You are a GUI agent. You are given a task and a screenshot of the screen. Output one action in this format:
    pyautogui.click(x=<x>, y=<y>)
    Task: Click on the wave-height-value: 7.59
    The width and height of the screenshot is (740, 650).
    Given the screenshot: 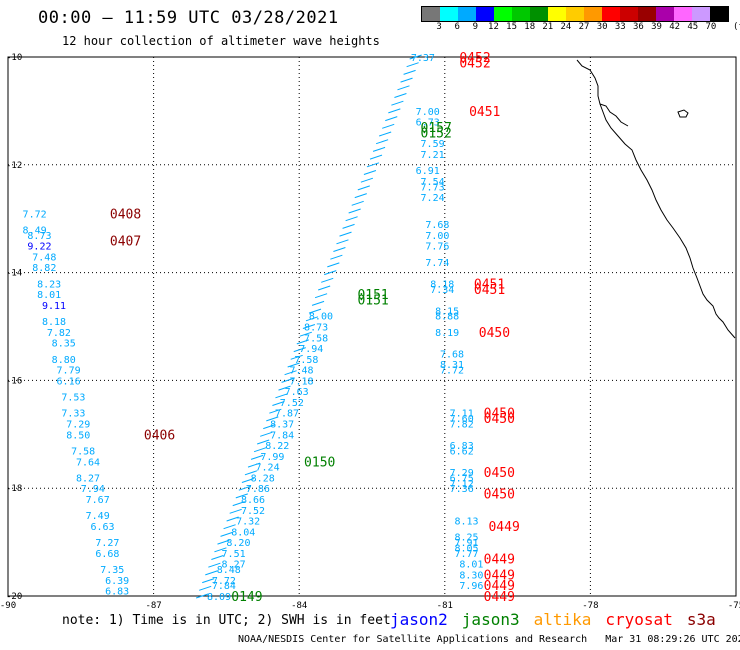 What is the action you would take?
    pyautogui.click(x=433, y=144)
    